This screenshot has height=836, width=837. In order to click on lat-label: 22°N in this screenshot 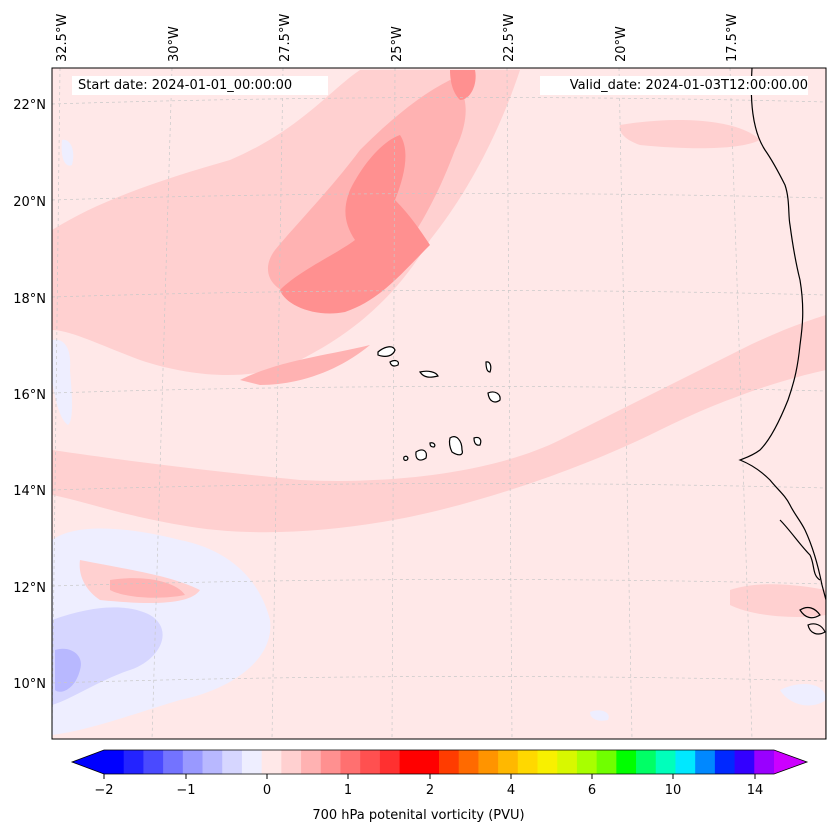, I will do `click(29, 105)`.